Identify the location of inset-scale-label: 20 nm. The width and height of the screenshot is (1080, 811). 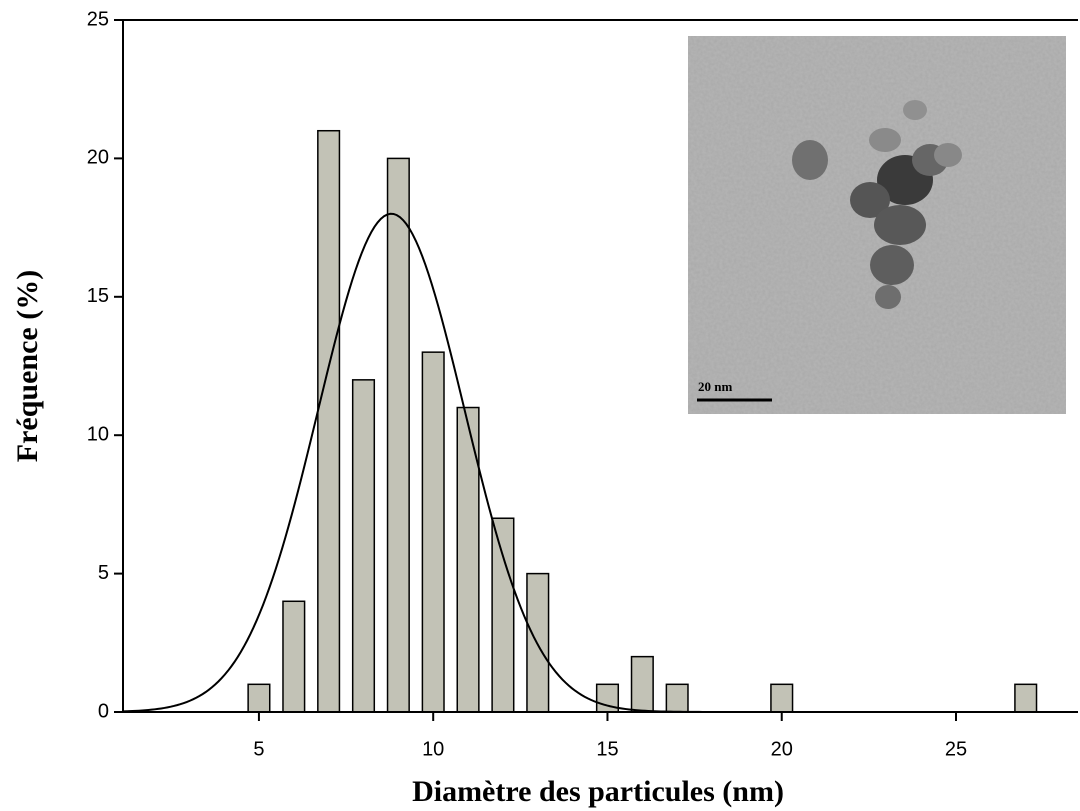
(715, 386).